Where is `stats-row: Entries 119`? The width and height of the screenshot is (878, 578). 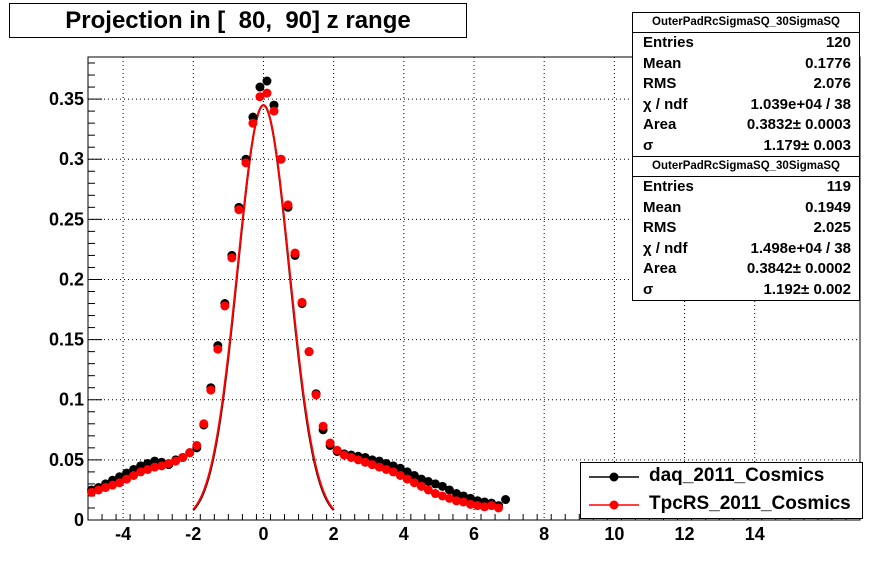
stats-row: Entries 119 is located at coordinates (746, 187).